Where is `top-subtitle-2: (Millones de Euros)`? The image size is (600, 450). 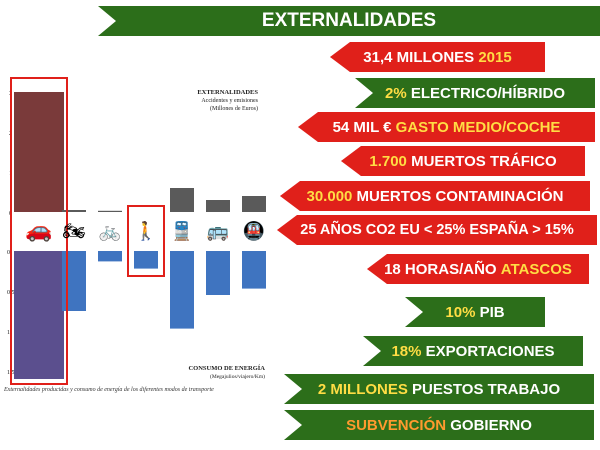 top-subtitle-2: (Millones de Euros) is located at coordinates (234, 108).